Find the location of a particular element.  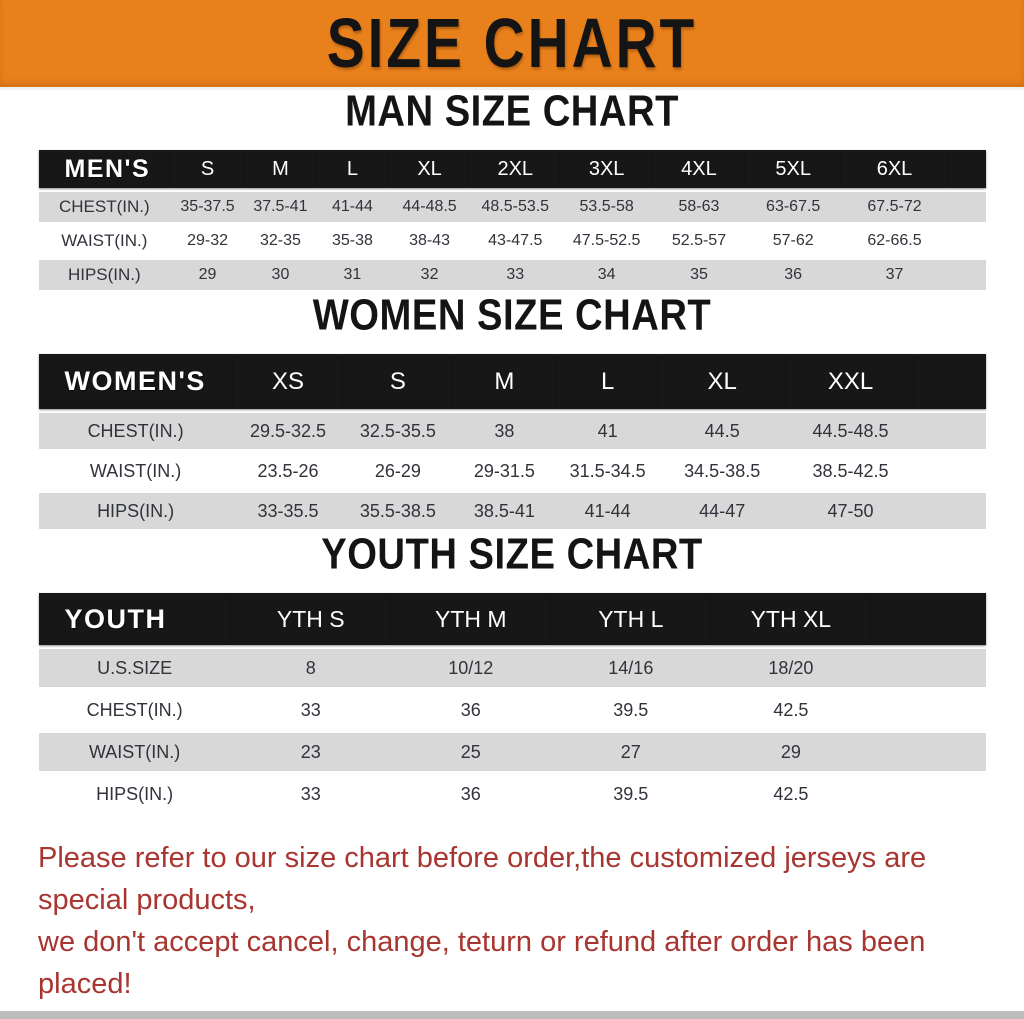

table-row: HIPS(IN.) 33 36 39.5 42.5 is located at coordinates (512, 794).